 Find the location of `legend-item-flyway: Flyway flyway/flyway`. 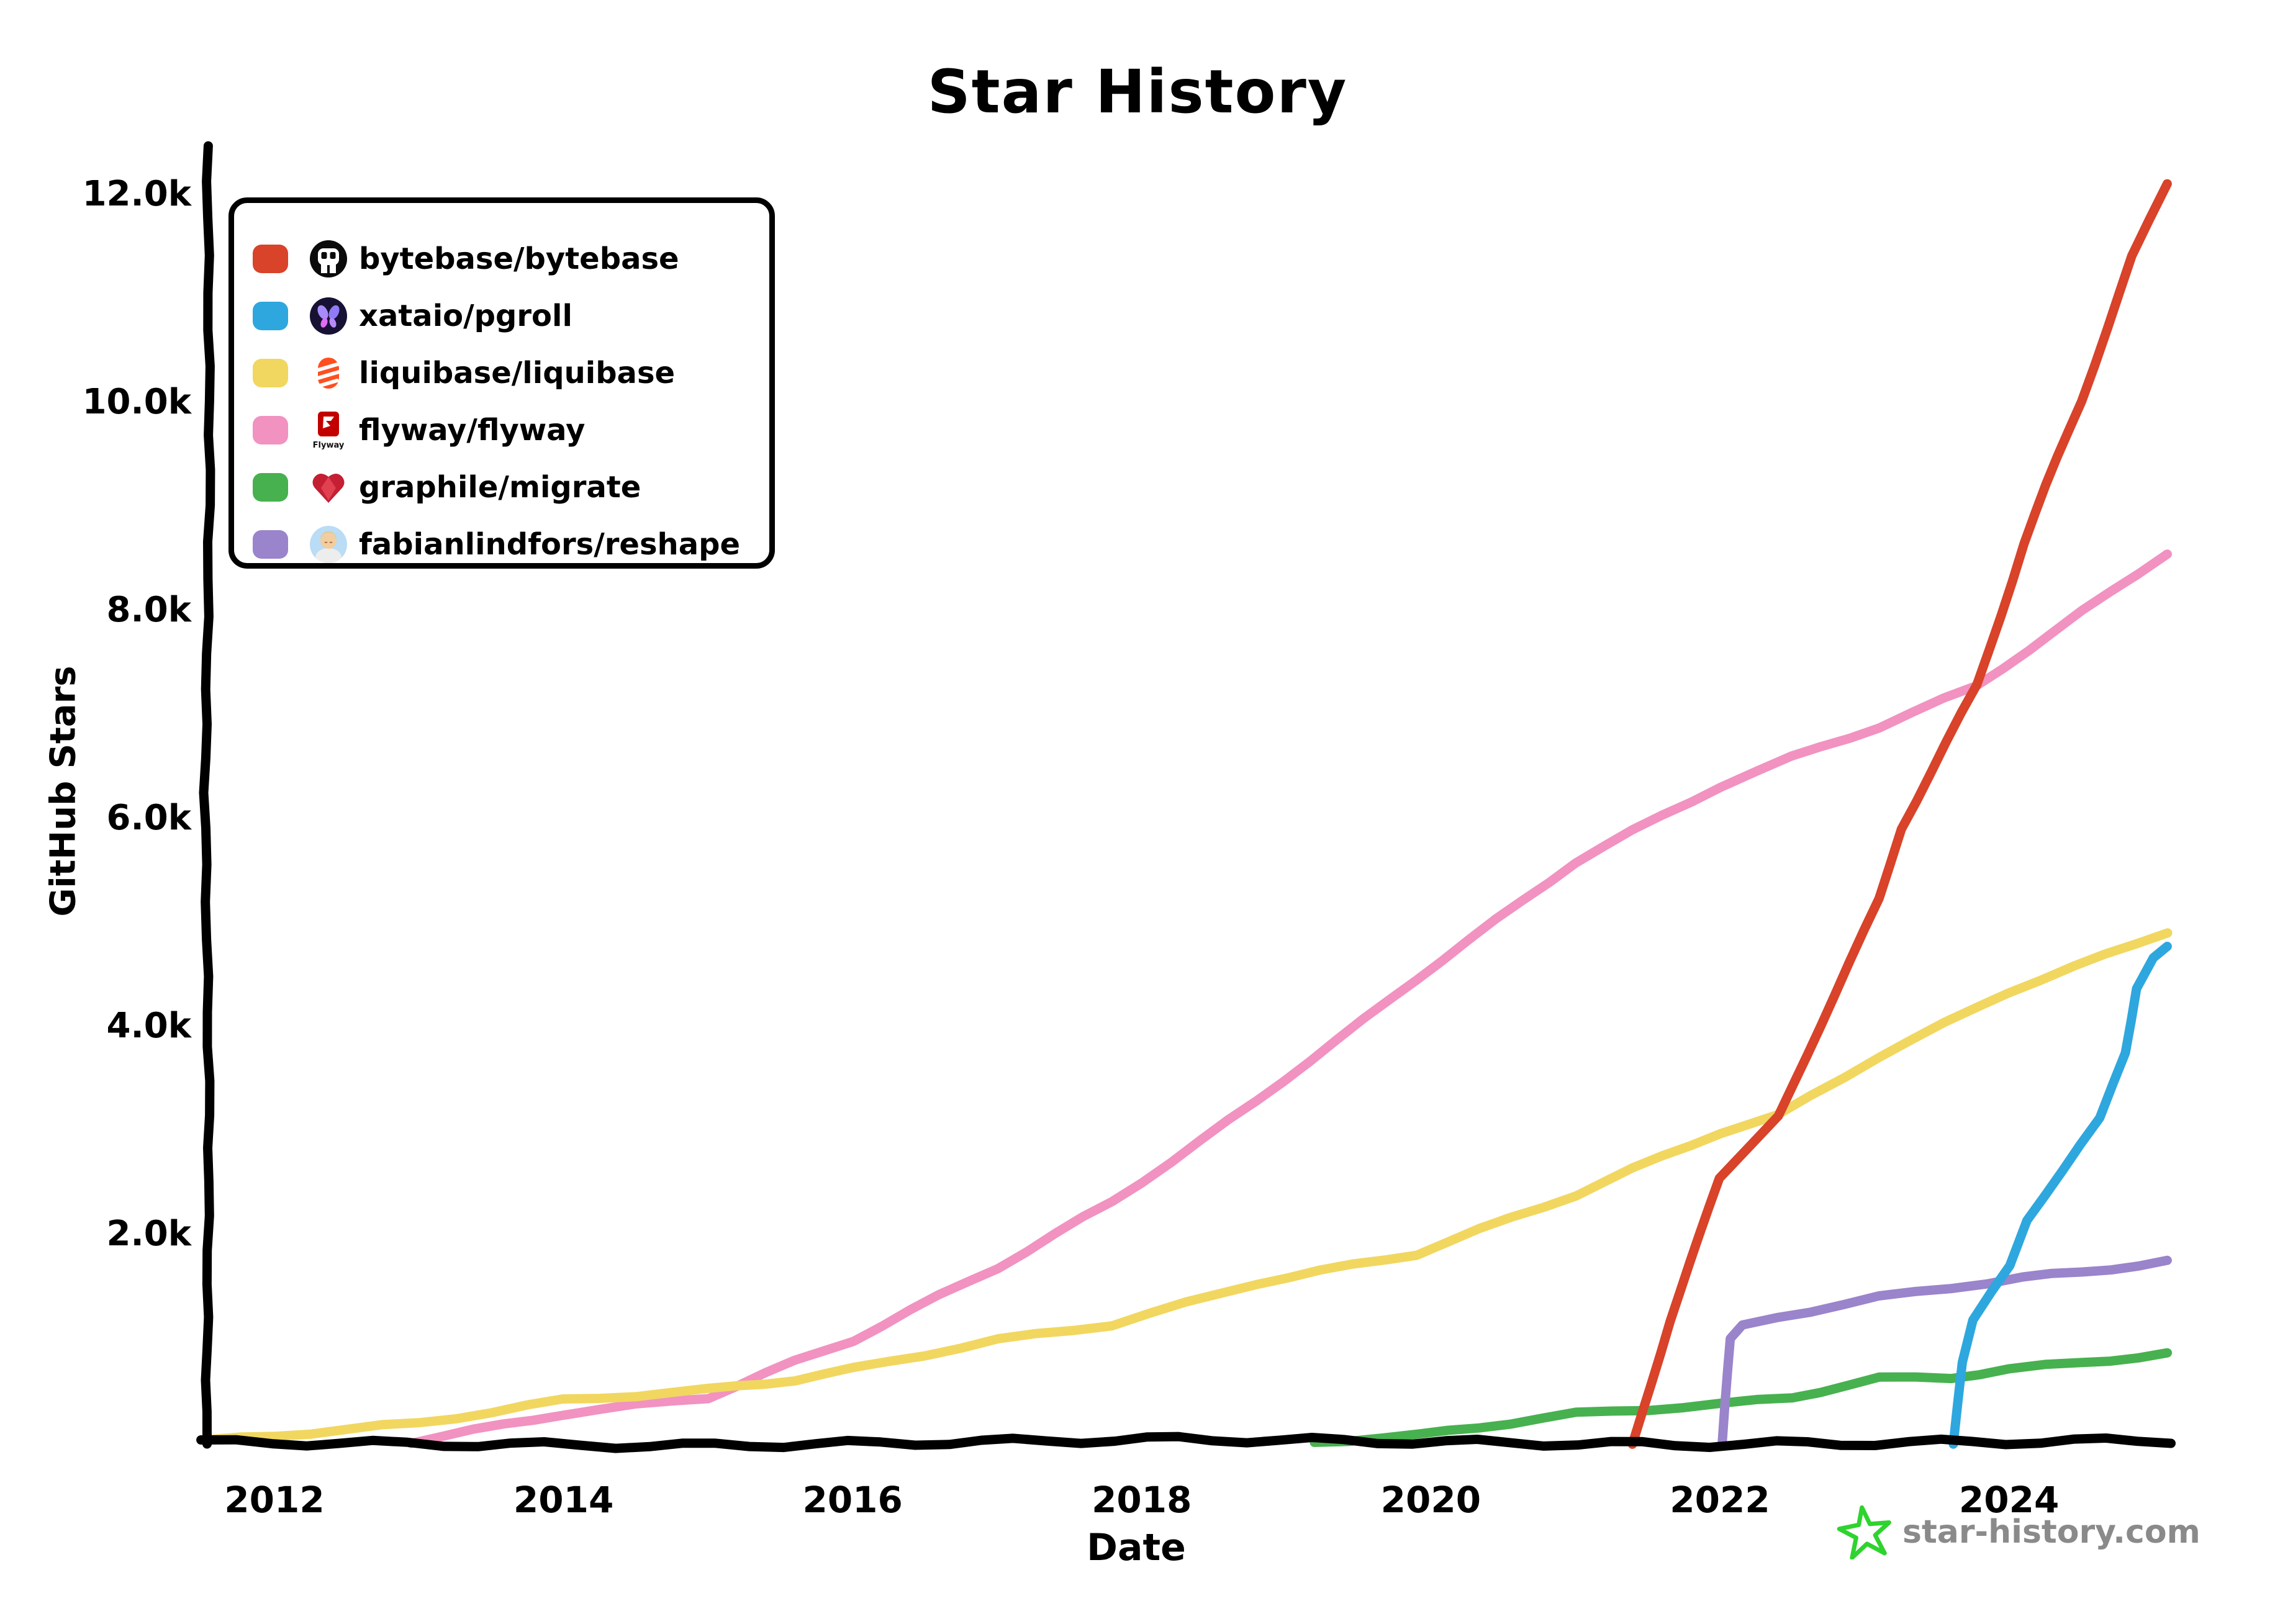

legend-item-flyway: Flyway flyway/flyway is located at coordinates (501, 430).